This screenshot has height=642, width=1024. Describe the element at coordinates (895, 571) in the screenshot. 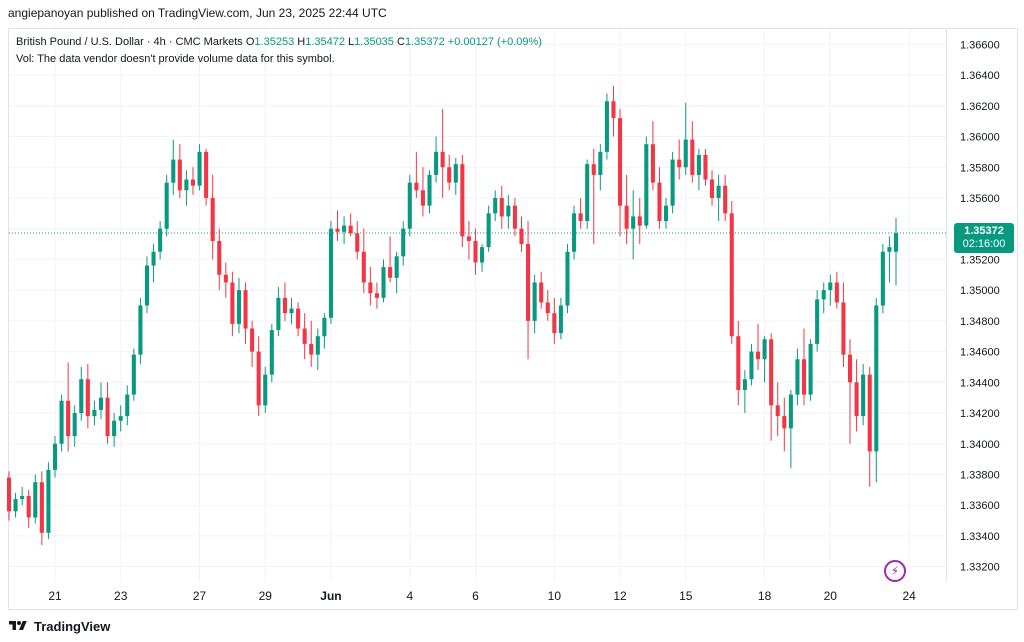

I see `lightning-bolt-icon: ⚡︎` at that location.